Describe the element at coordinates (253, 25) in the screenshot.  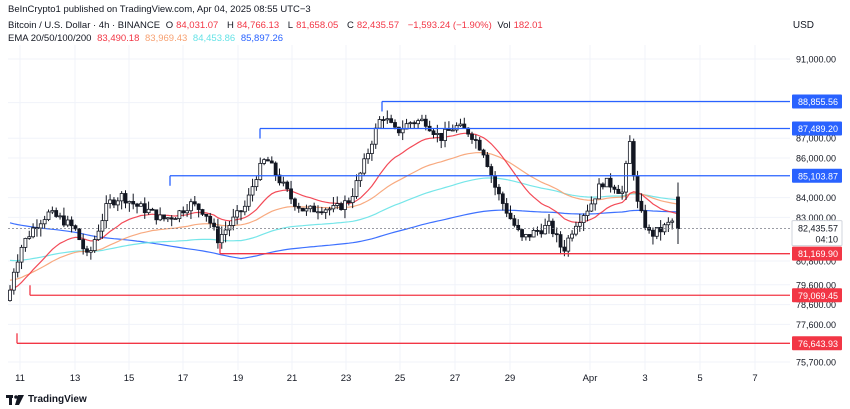
I see `ohlc-high: H 84,766.13` at that location.